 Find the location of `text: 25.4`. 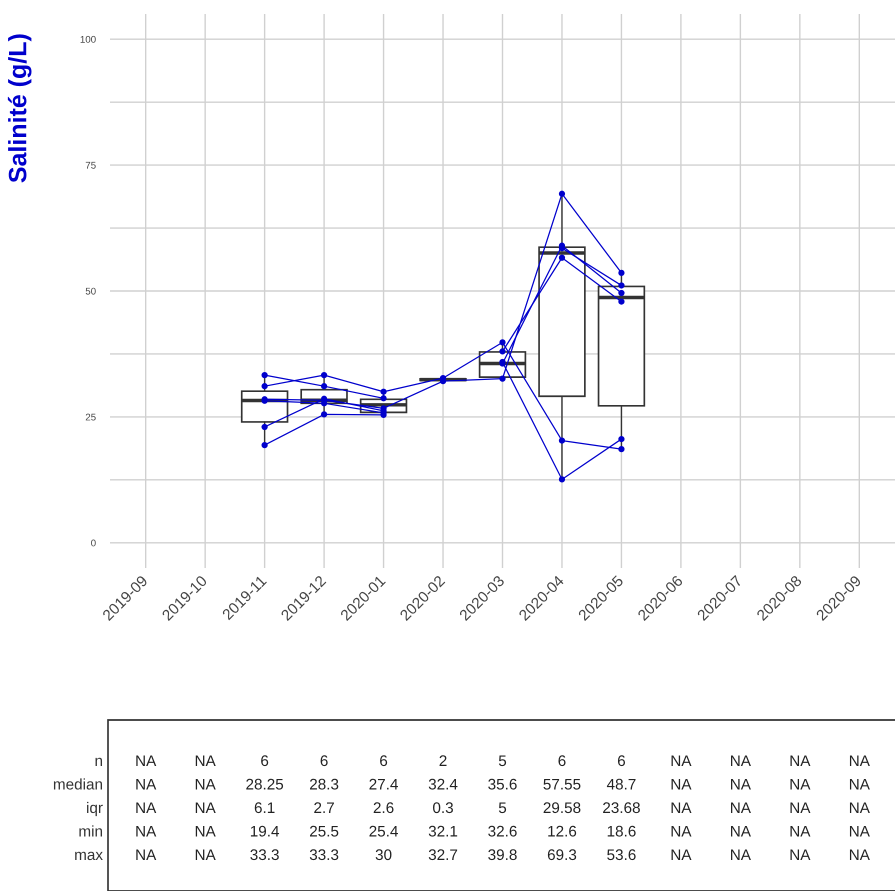

text: 25.4 is located at coordinates (383, 831).